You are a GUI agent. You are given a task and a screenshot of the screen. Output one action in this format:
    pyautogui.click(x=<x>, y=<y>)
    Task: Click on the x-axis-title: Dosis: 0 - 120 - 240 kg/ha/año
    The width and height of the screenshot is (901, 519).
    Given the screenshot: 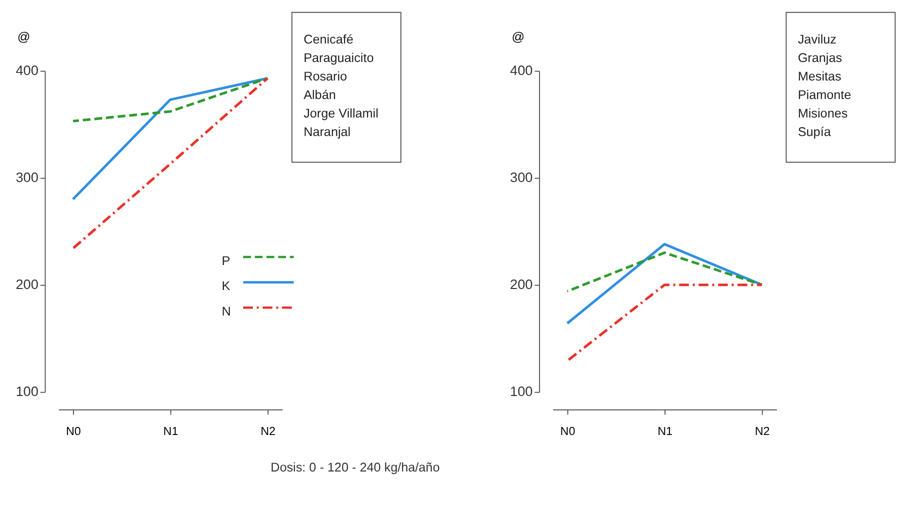 What is the action you would take?
    pyautogui.click(x=355, y=467)
    